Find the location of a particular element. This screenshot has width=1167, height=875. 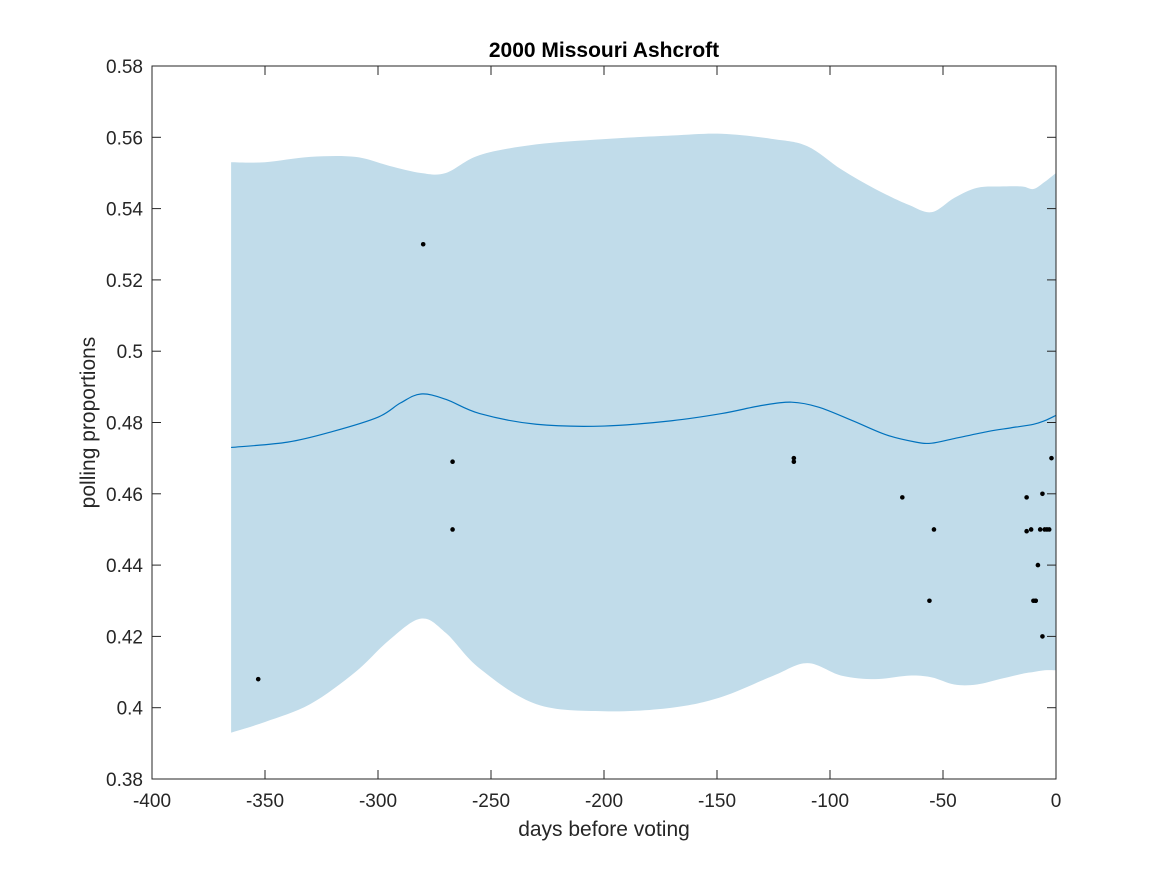

x-tick-label: -150 is located at coordinates (717, 801).